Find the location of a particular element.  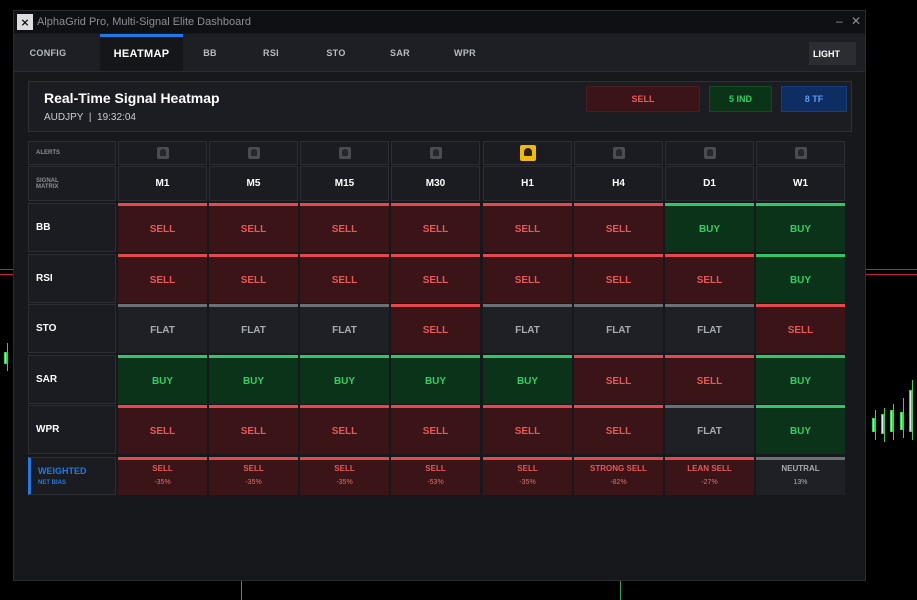

alert-toggle-h1 is located at coordinates (527, 153).